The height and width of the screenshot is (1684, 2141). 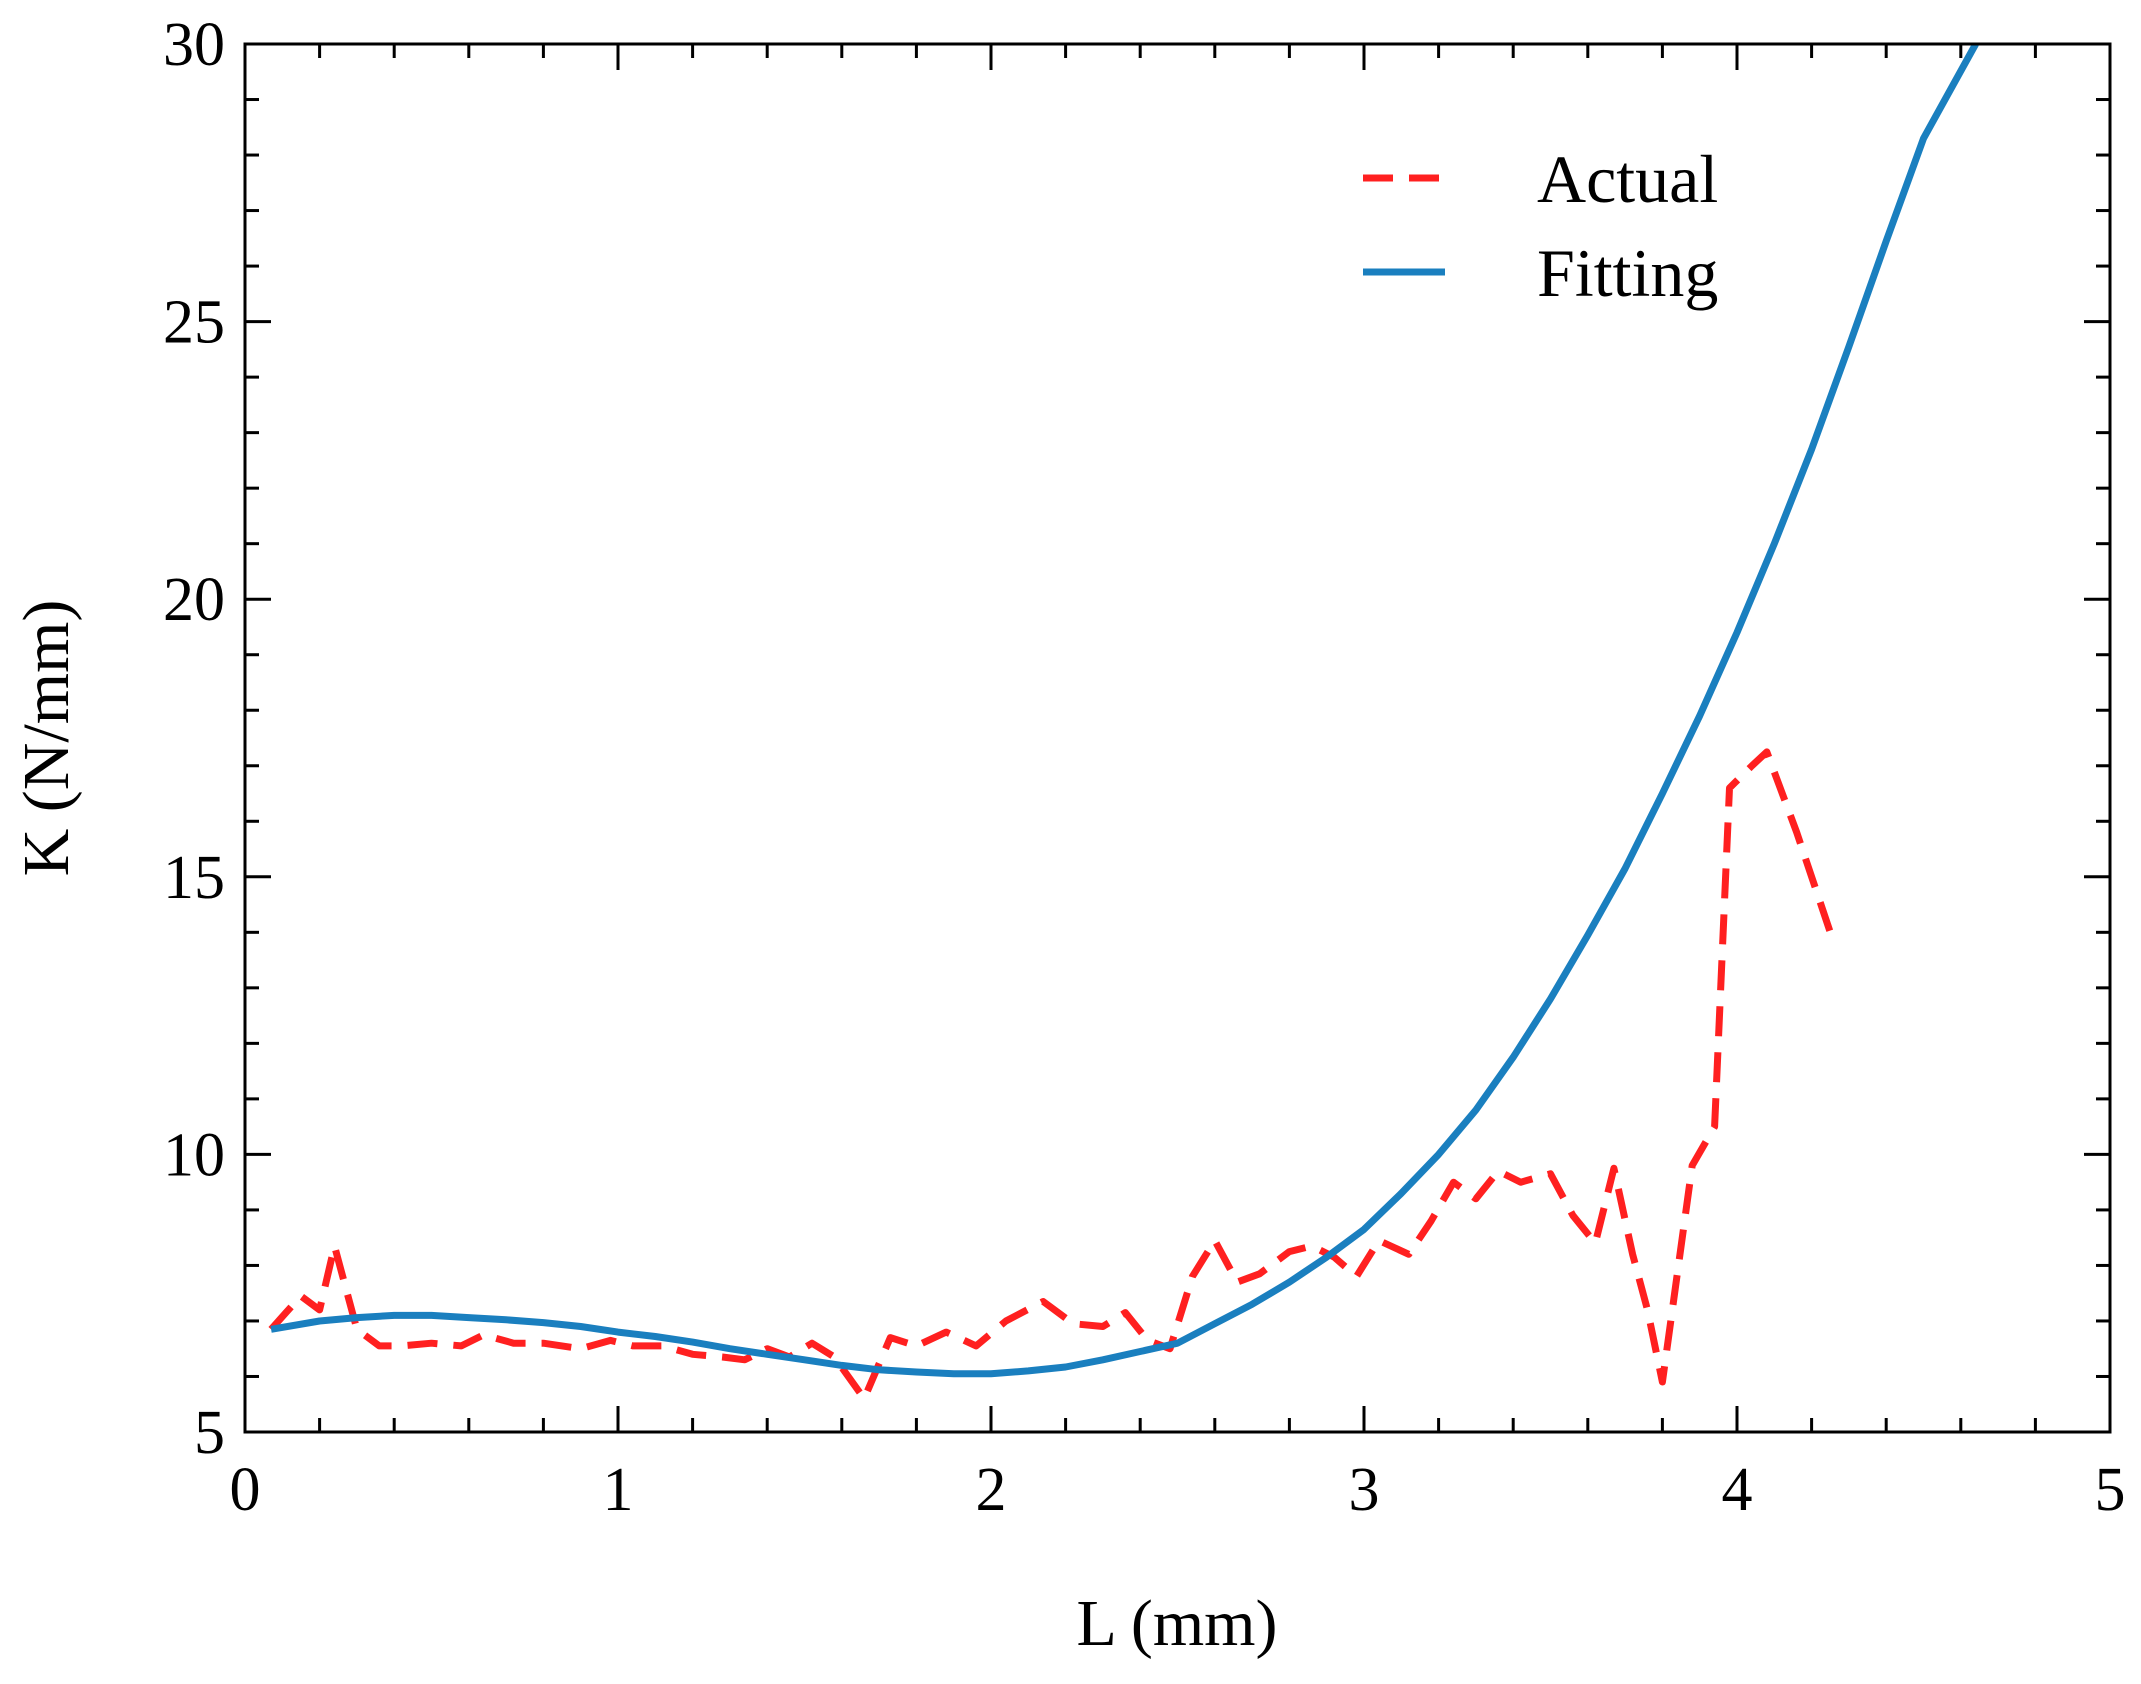 I want to click on y-axis-title: K (N/mm), so click(x=46, y=738).